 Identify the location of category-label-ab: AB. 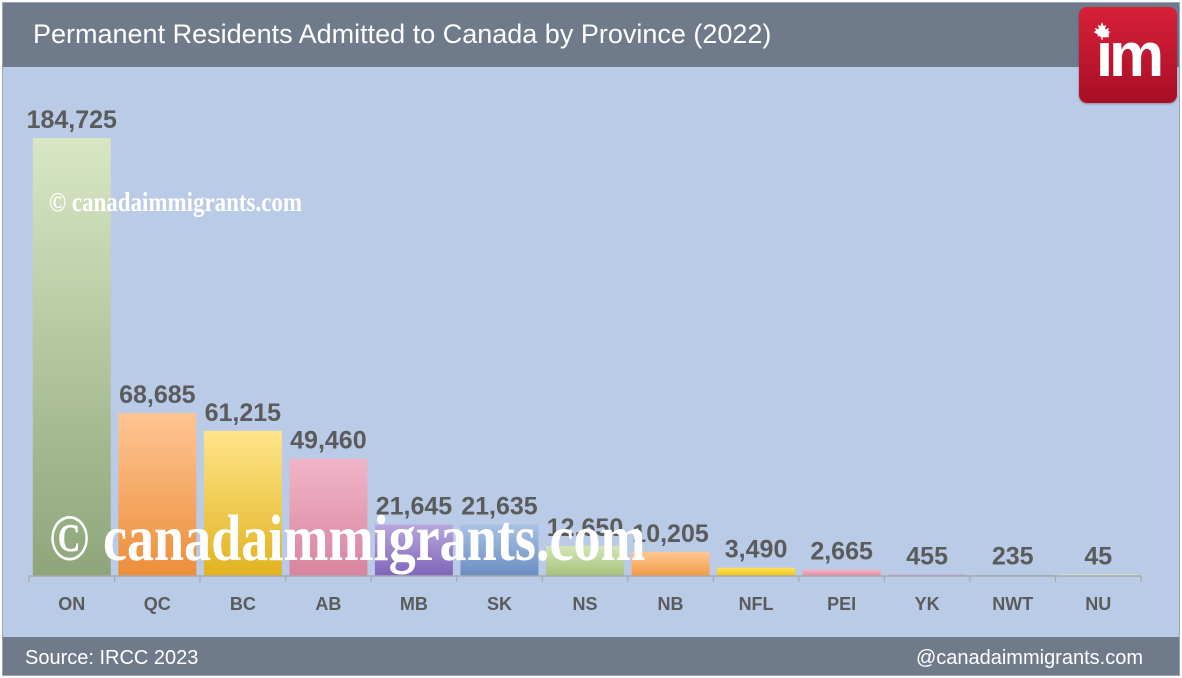
(328, 604).